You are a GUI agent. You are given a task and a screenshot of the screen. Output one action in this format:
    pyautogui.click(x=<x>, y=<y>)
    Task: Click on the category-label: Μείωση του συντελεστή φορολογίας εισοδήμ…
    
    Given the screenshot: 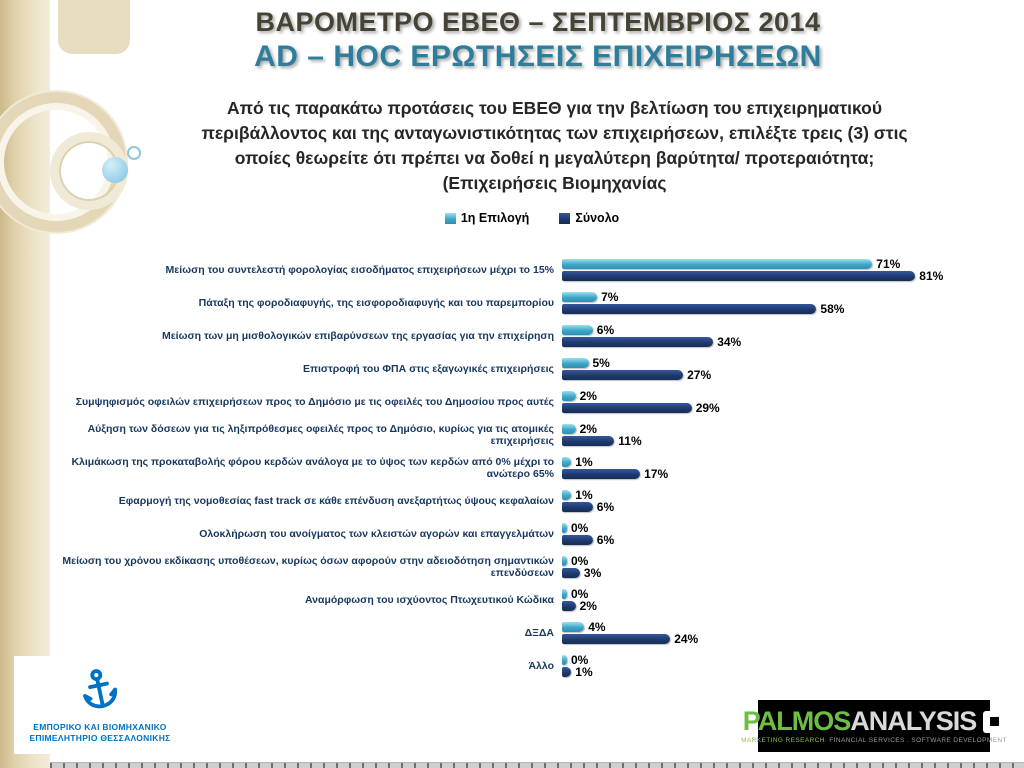 What is the action you would take?
    pyautogui.click(x=359, y=269)
    